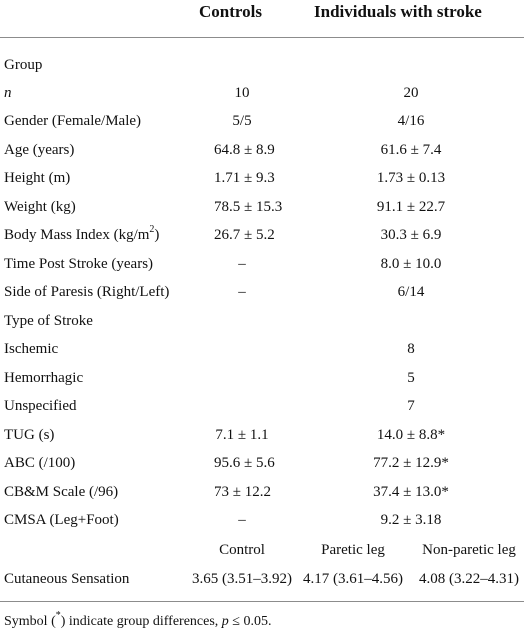 The height and width of the screenshot is (636, 524). Describe the element at coordinates (411, 150) in the screenshot. I see `stroke-value: 61.6 ± 7.4` at that location.